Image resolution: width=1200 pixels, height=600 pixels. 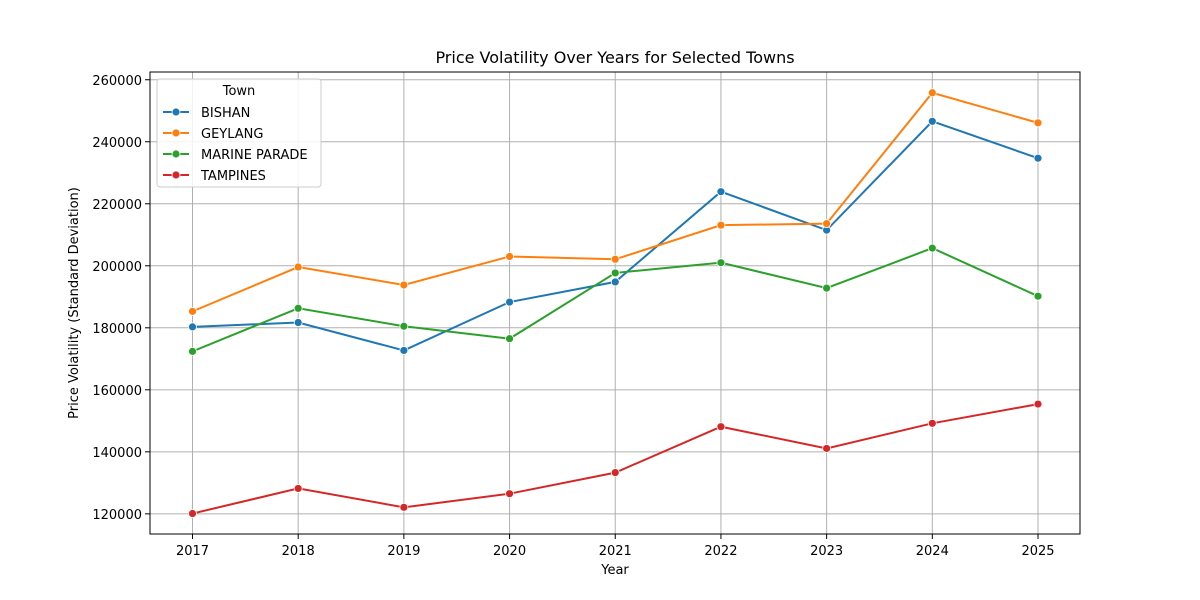 What do you see at coordinates (225, 113) in the screenshot?
I see `legend-label-bishan: BISHAN` at bounding box center [225, 113].